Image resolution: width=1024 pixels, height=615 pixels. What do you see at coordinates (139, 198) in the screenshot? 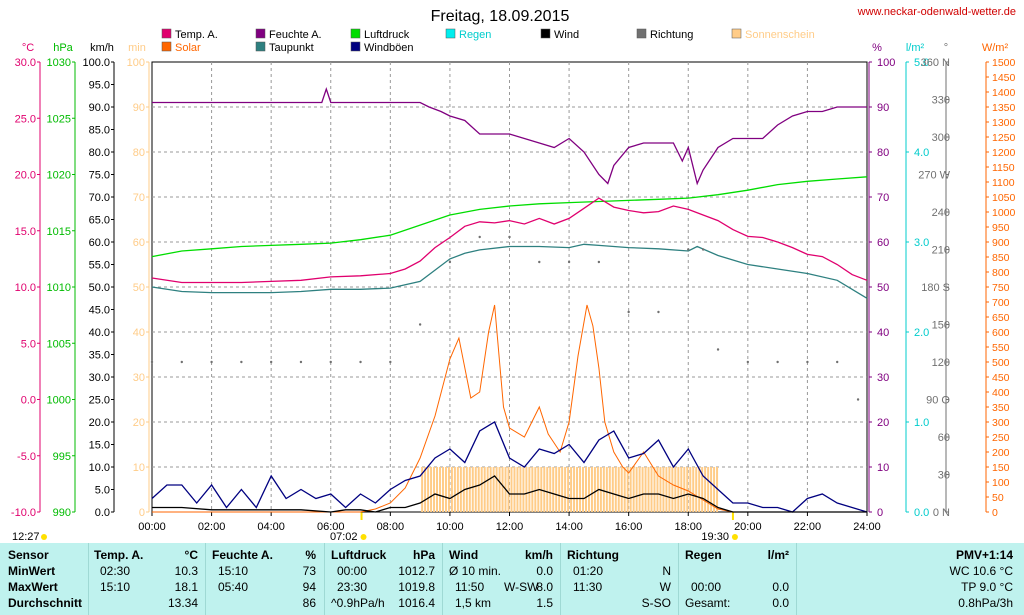
I see `sun-tick-label: 70` at bounding box center [139, 198].